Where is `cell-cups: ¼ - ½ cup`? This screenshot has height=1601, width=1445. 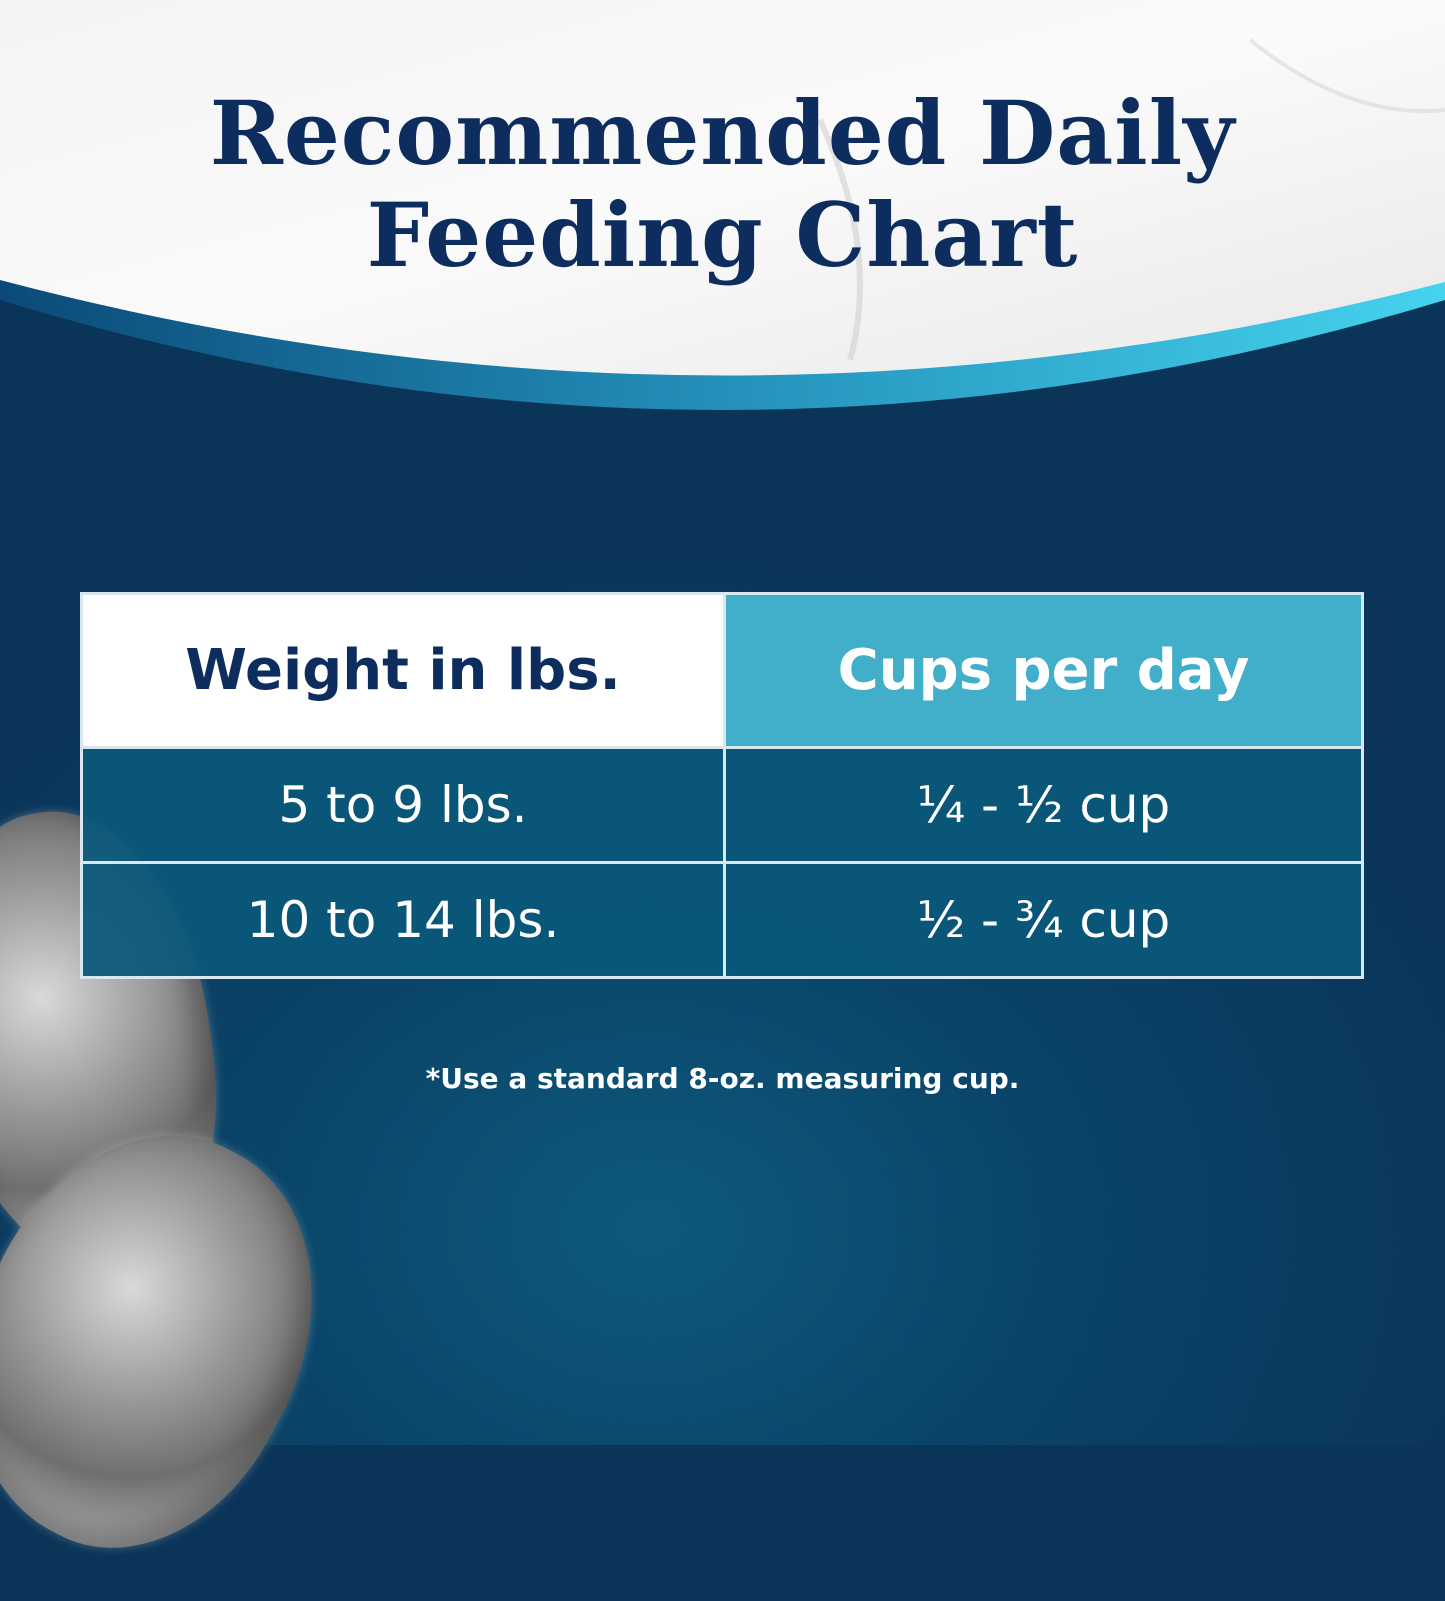 cell-cups: ¼ - ½ cup is located at coordinates (1043, 805).